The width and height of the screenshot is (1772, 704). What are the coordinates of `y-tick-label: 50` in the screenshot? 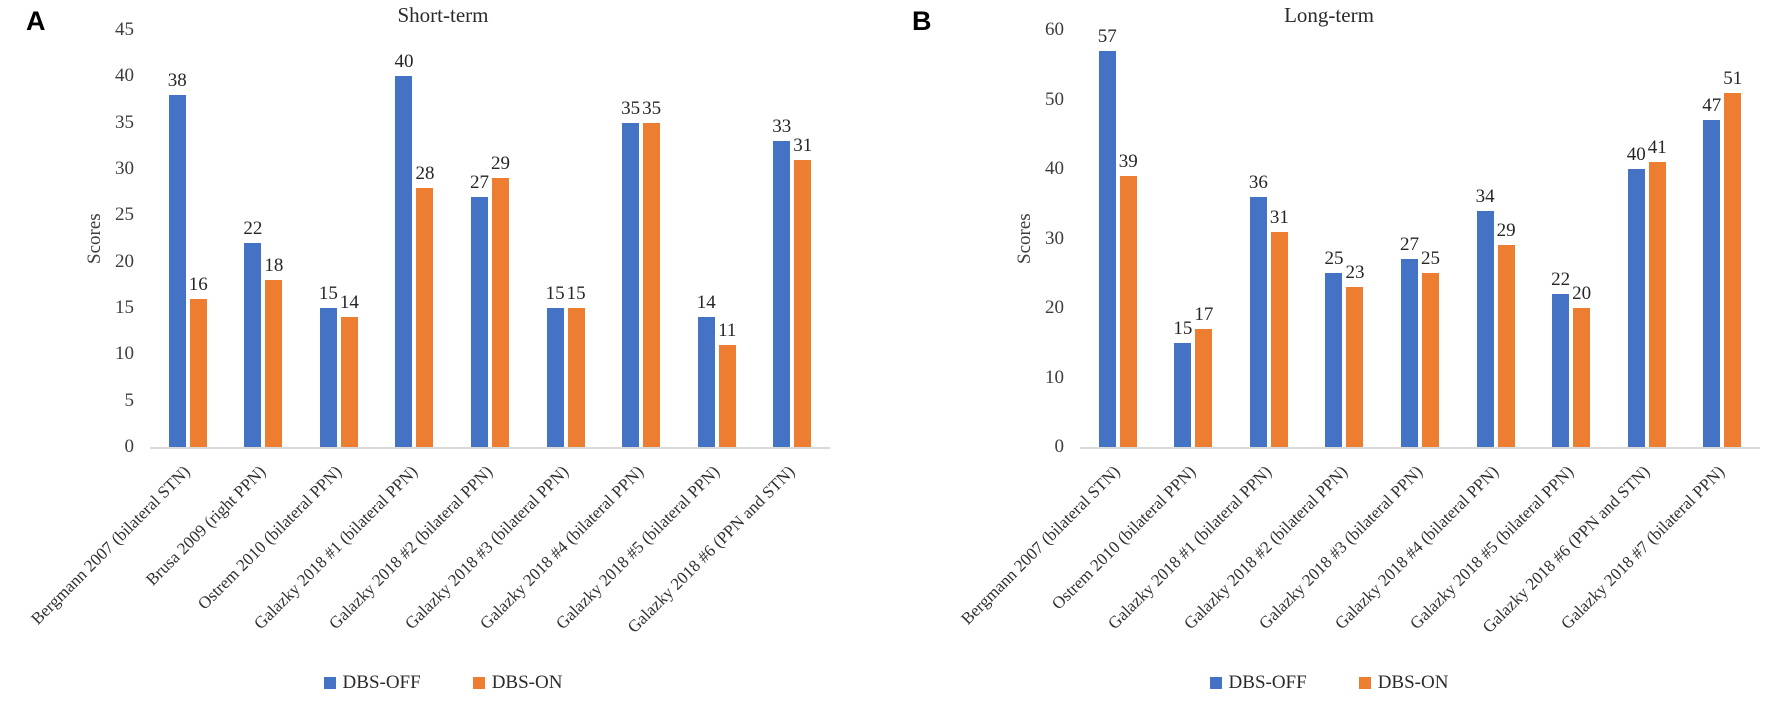 It's located at (1054, 99).